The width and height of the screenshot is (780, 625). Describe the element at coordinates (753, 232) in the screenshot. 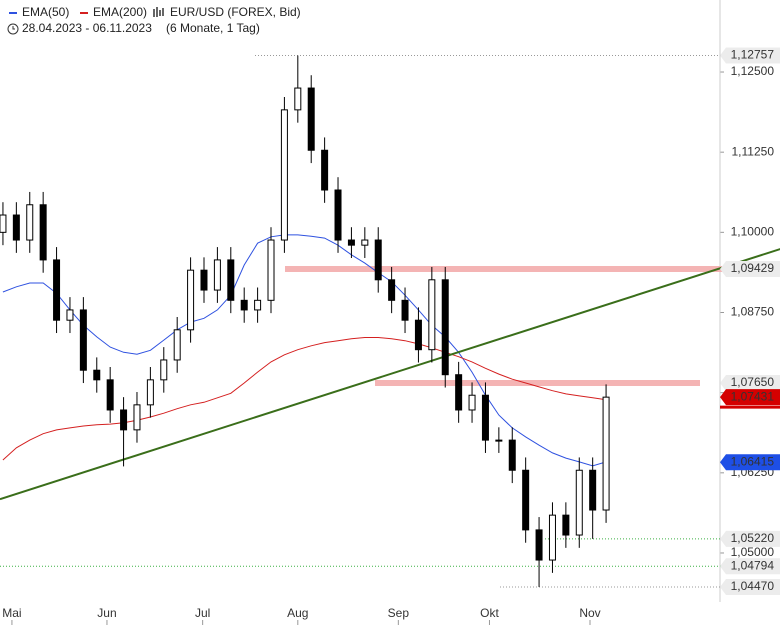

I see `y-tick-label: 1,10000` at that location.